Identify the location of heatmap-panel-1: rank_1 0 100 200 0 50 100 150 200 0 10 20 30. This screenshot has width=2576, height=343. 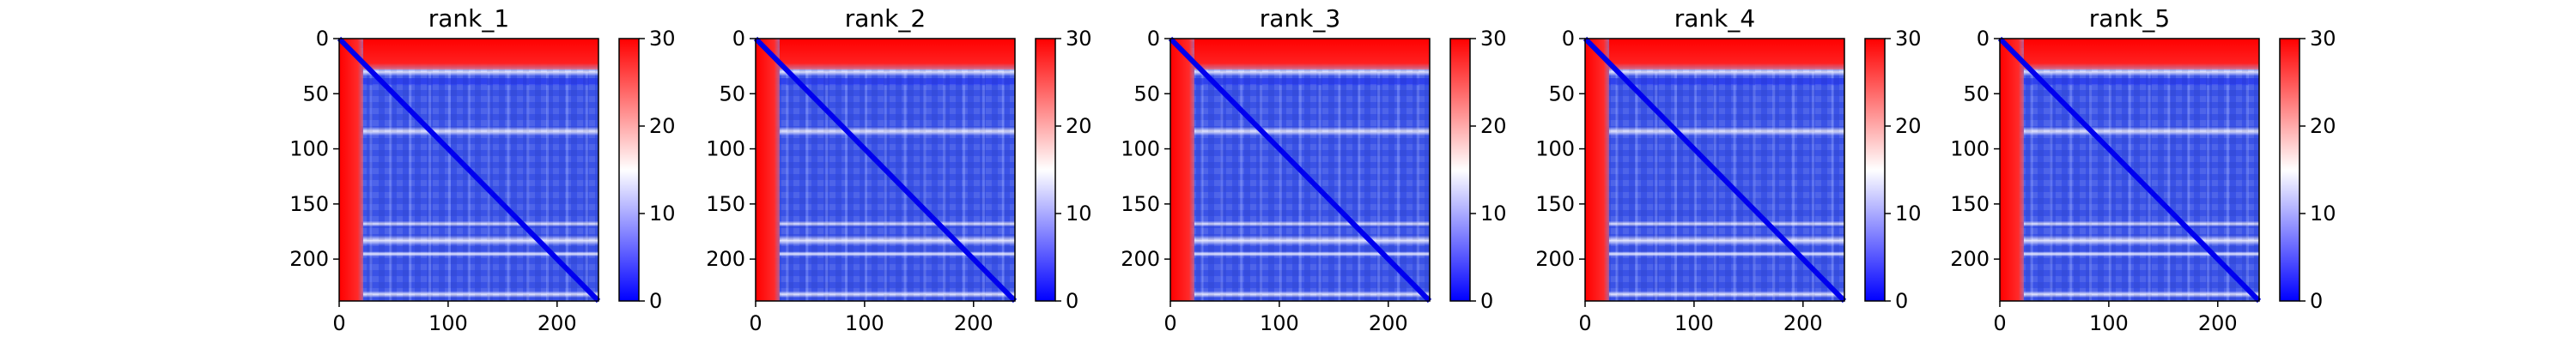
(482, 169).